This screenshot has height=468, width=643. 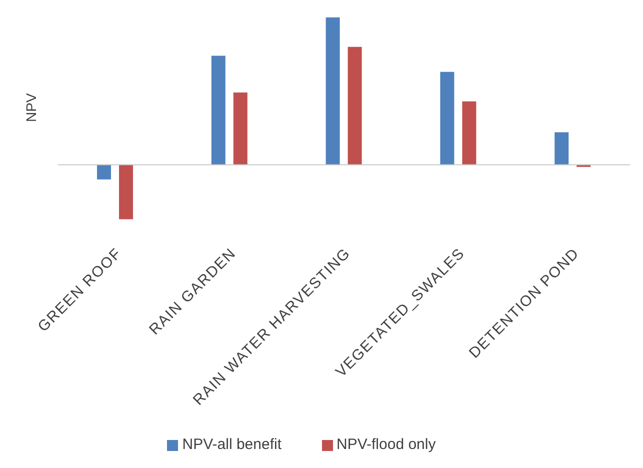 I want to click on legend-label: NPV-flood only, so click(x=386, y=444).